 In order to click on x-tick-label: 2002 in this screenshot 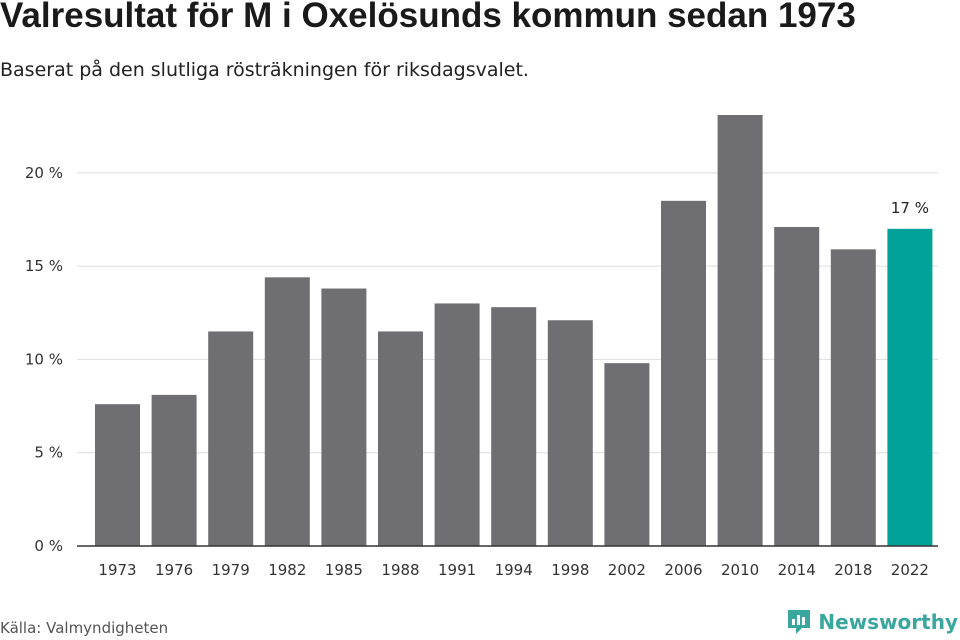, I will do `click(627, 570)`.